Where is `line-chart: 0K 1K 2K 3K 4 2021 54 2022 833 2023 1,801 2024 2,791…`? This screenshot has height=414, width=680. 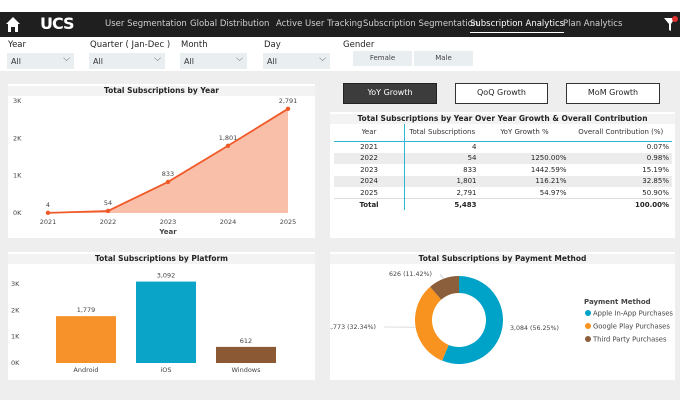
line-chart: 0K 1K 2K 3K 4 2021 54 2022 833 2023 1,801 2024 2,791… is located at coordinates (155, 166).